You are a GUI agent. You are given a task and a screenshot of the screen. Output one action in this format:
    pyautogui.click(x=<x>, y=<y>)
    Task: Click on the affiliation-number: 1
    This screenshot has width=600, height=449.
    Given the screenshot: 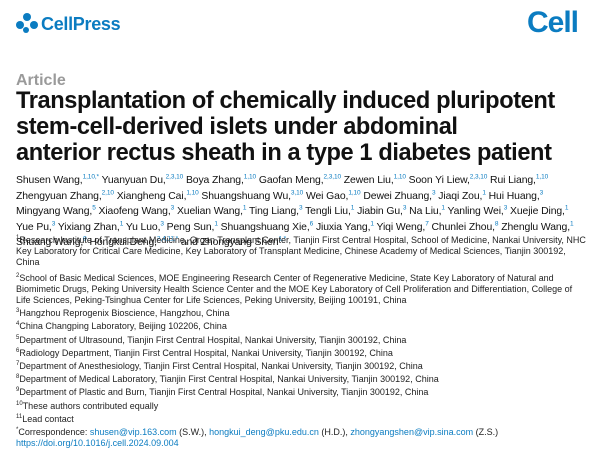 What is the action you would take?
    pyautogui.click(x=18, y=238)
    